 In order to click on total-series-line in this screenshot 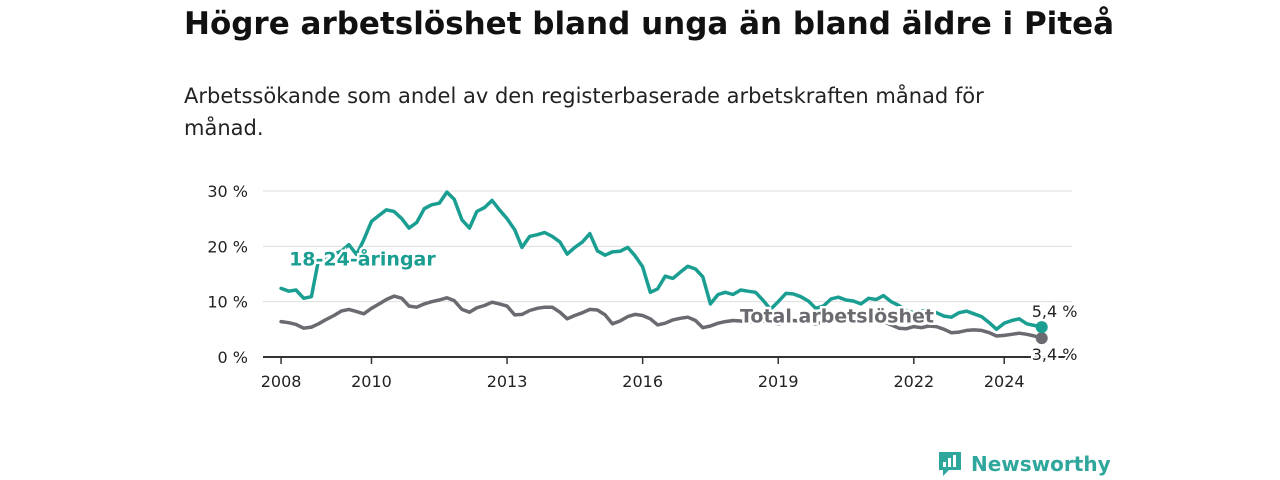, I will do `click(661, 317)`.